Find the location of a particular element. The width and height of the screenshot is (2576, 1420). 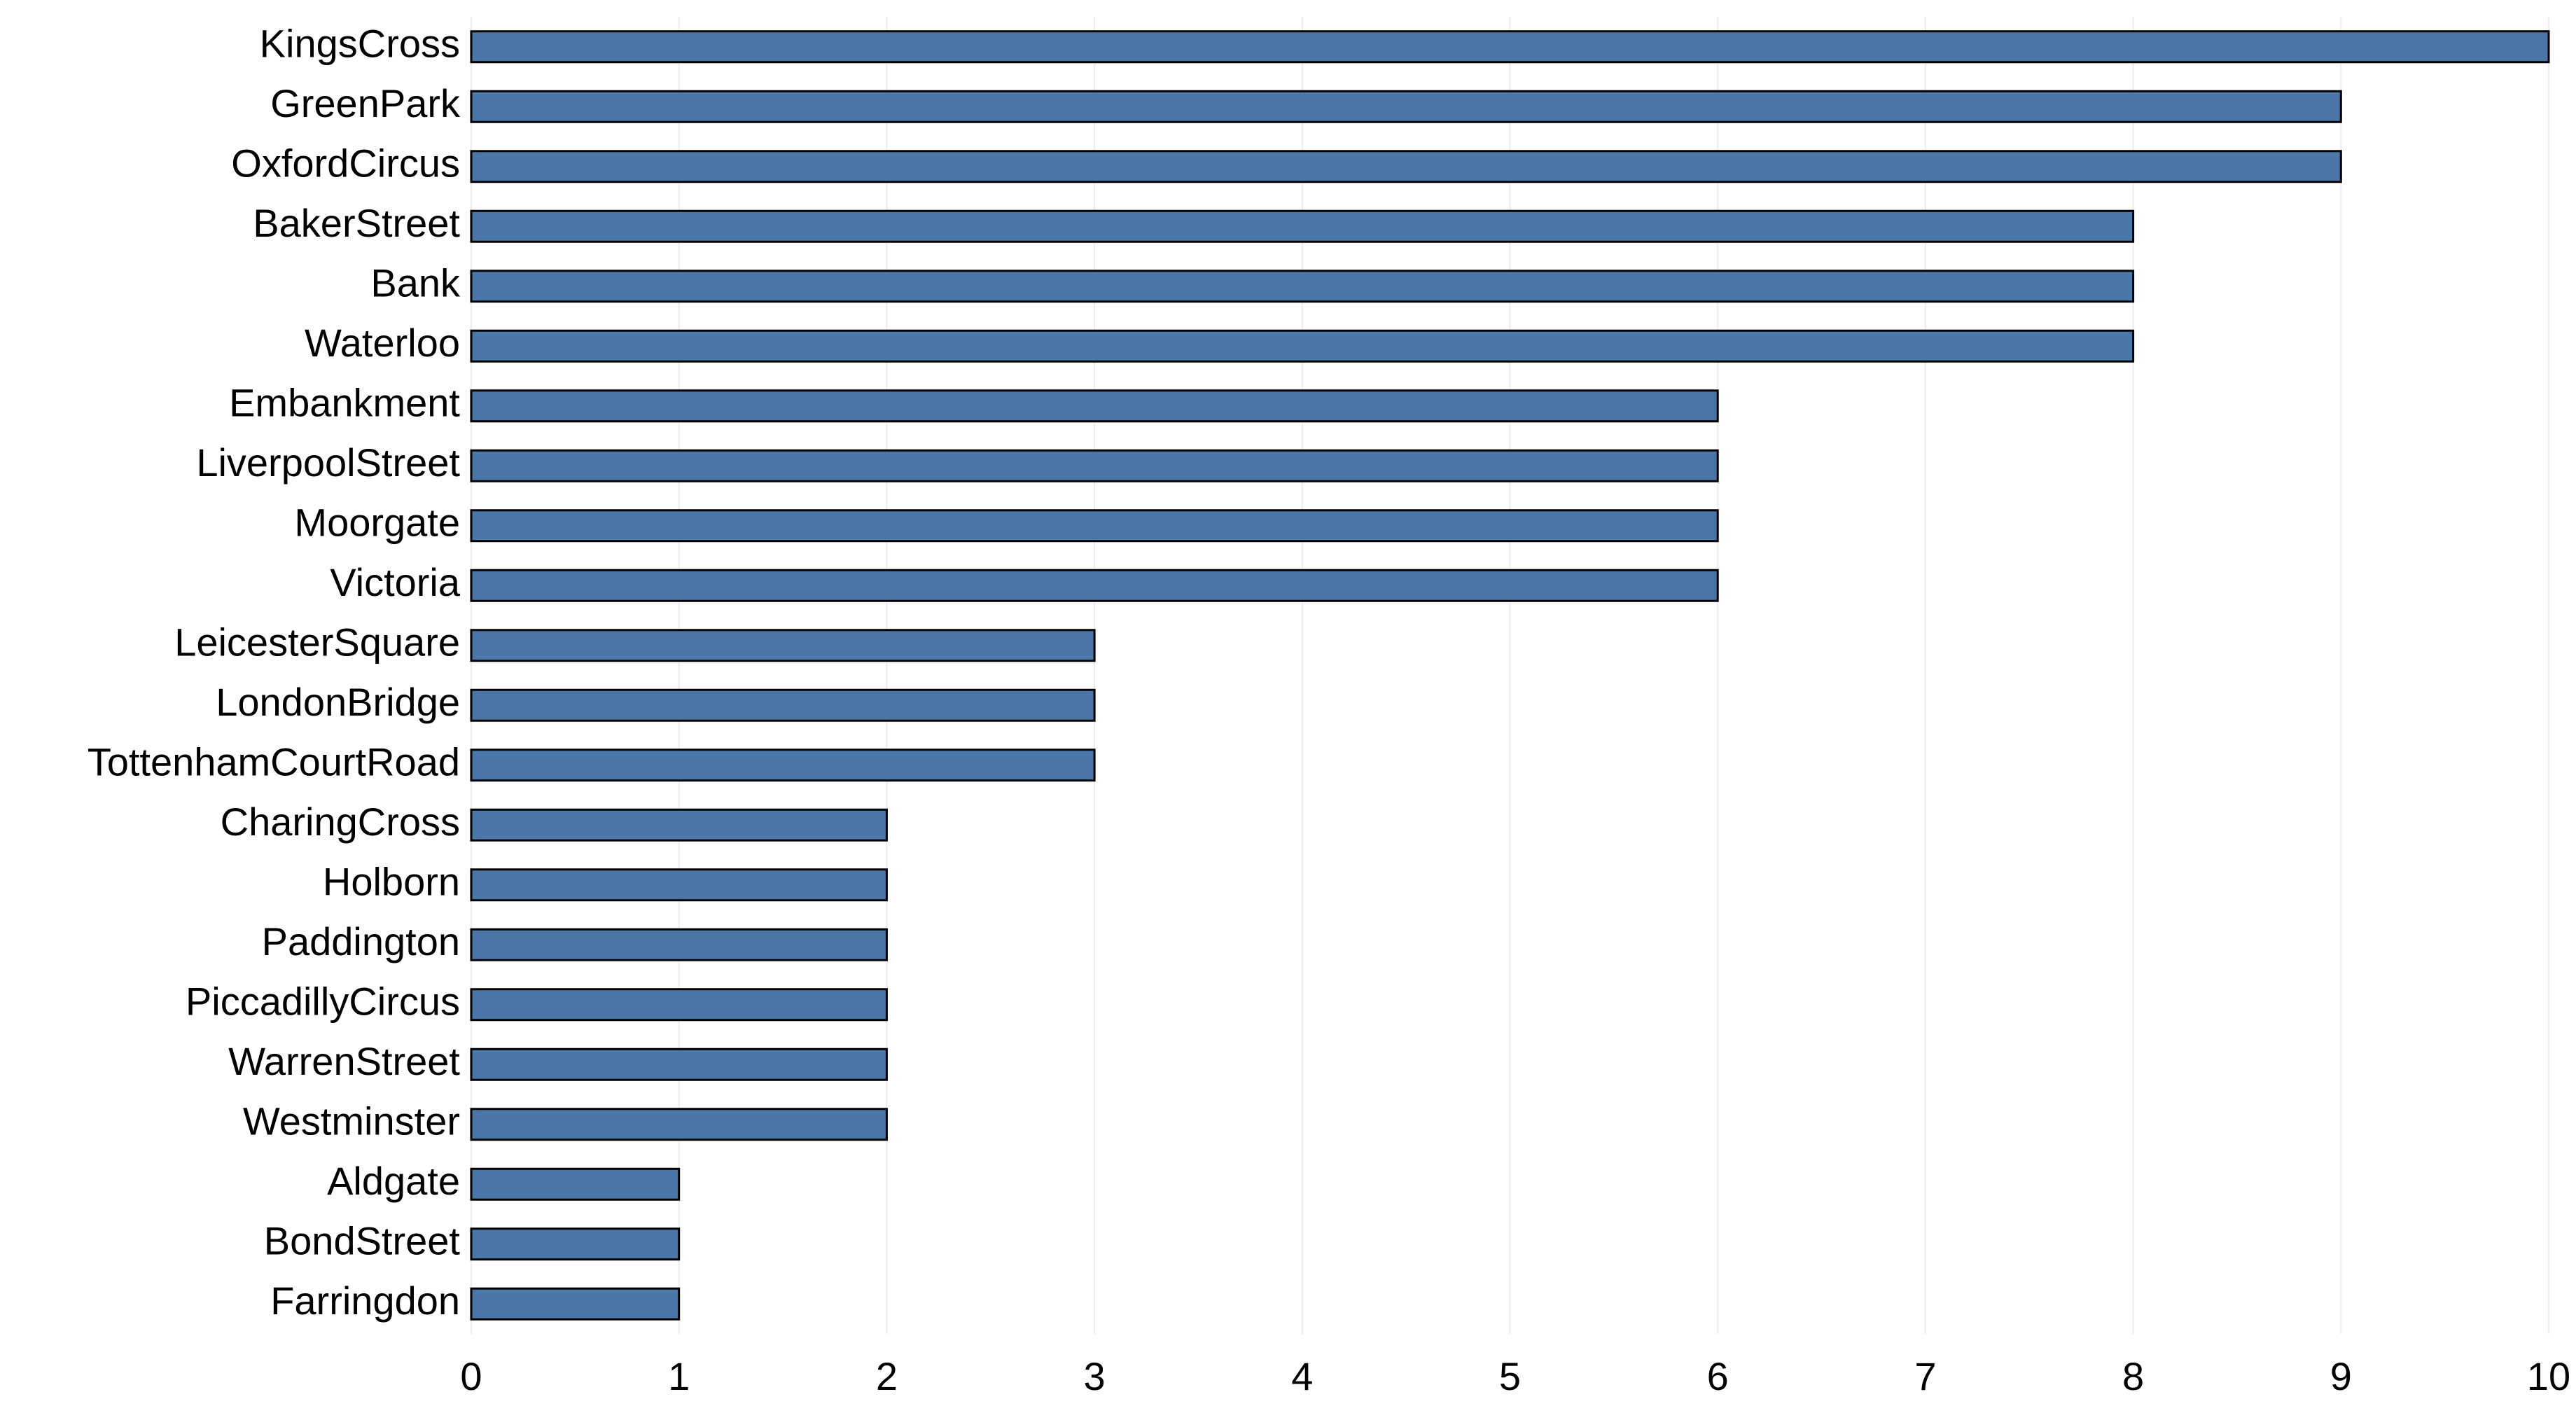

category-label-BakerStreet: BakerStreet is located at coordinates (356, 223).